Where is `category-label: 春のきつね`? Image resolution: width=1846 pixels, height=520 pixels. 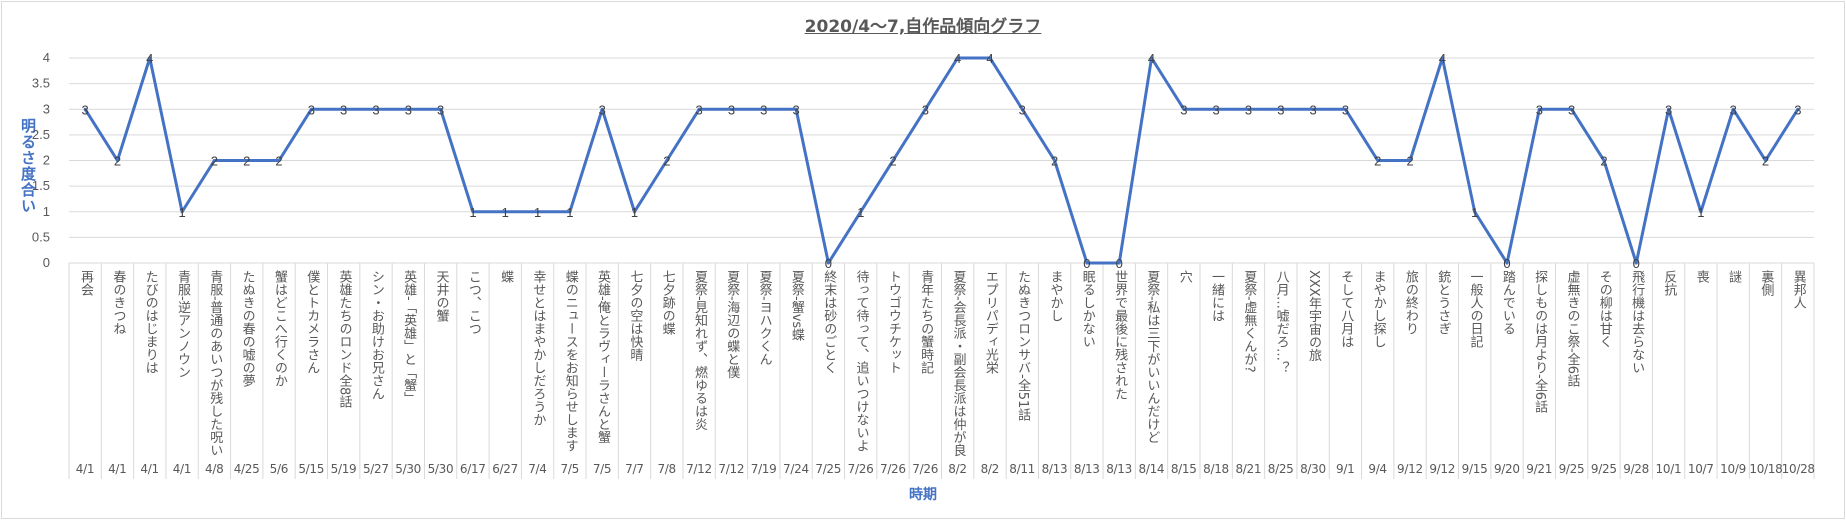 category-label: 春のきつね is located at coordinates (118, 302).